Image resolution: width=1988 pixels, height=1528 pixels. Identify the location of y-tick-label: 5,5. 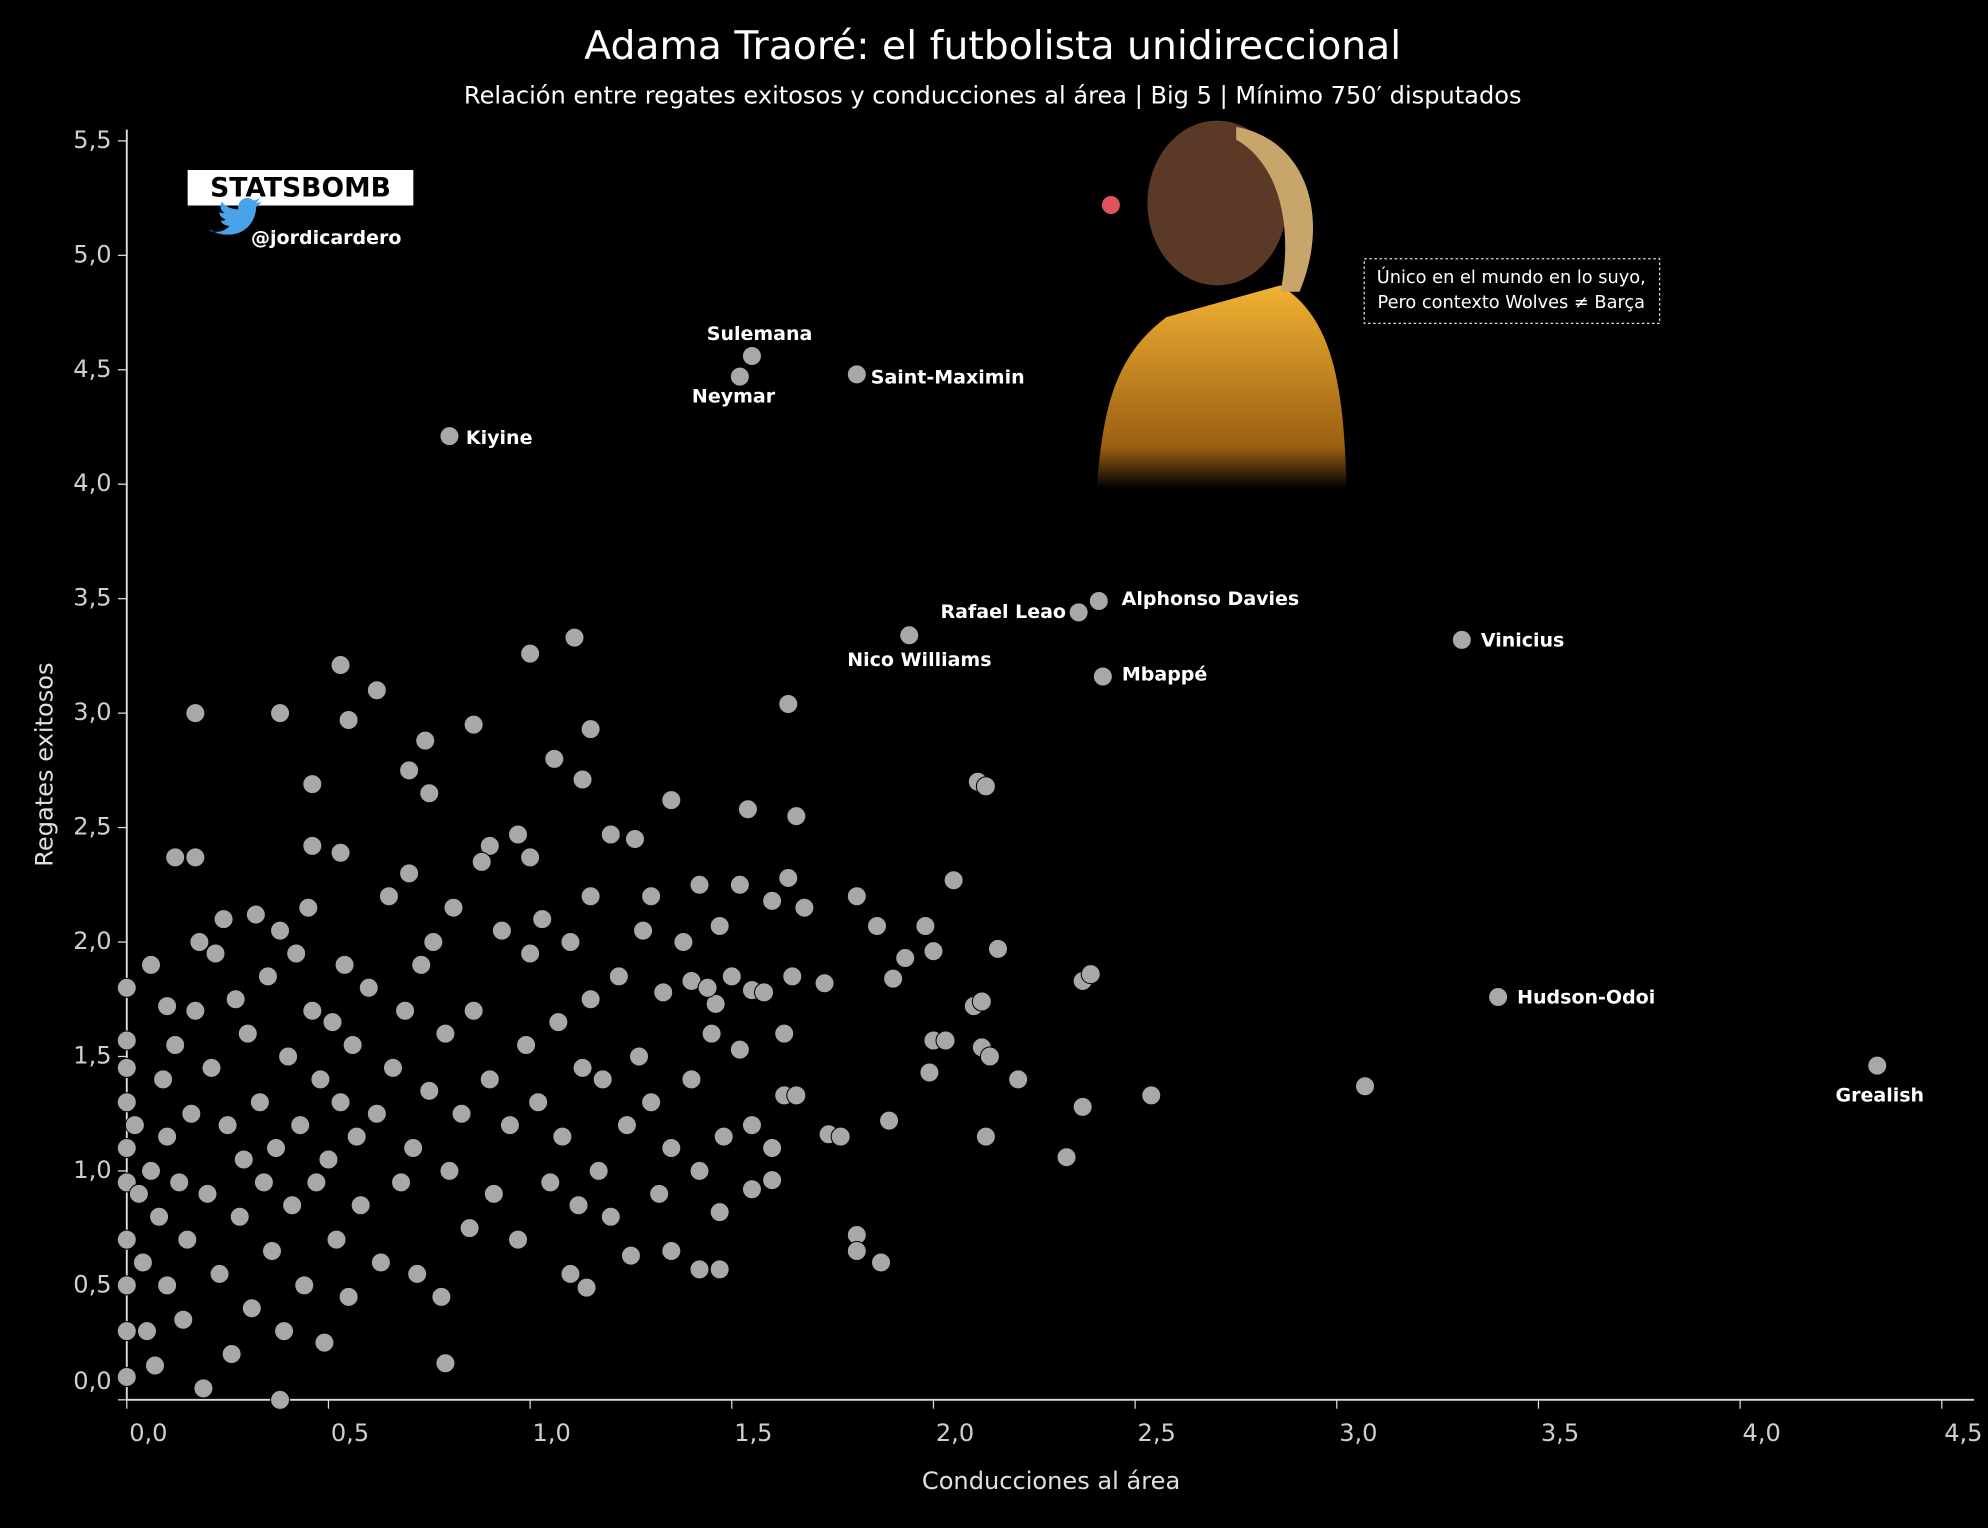
(92, 140).